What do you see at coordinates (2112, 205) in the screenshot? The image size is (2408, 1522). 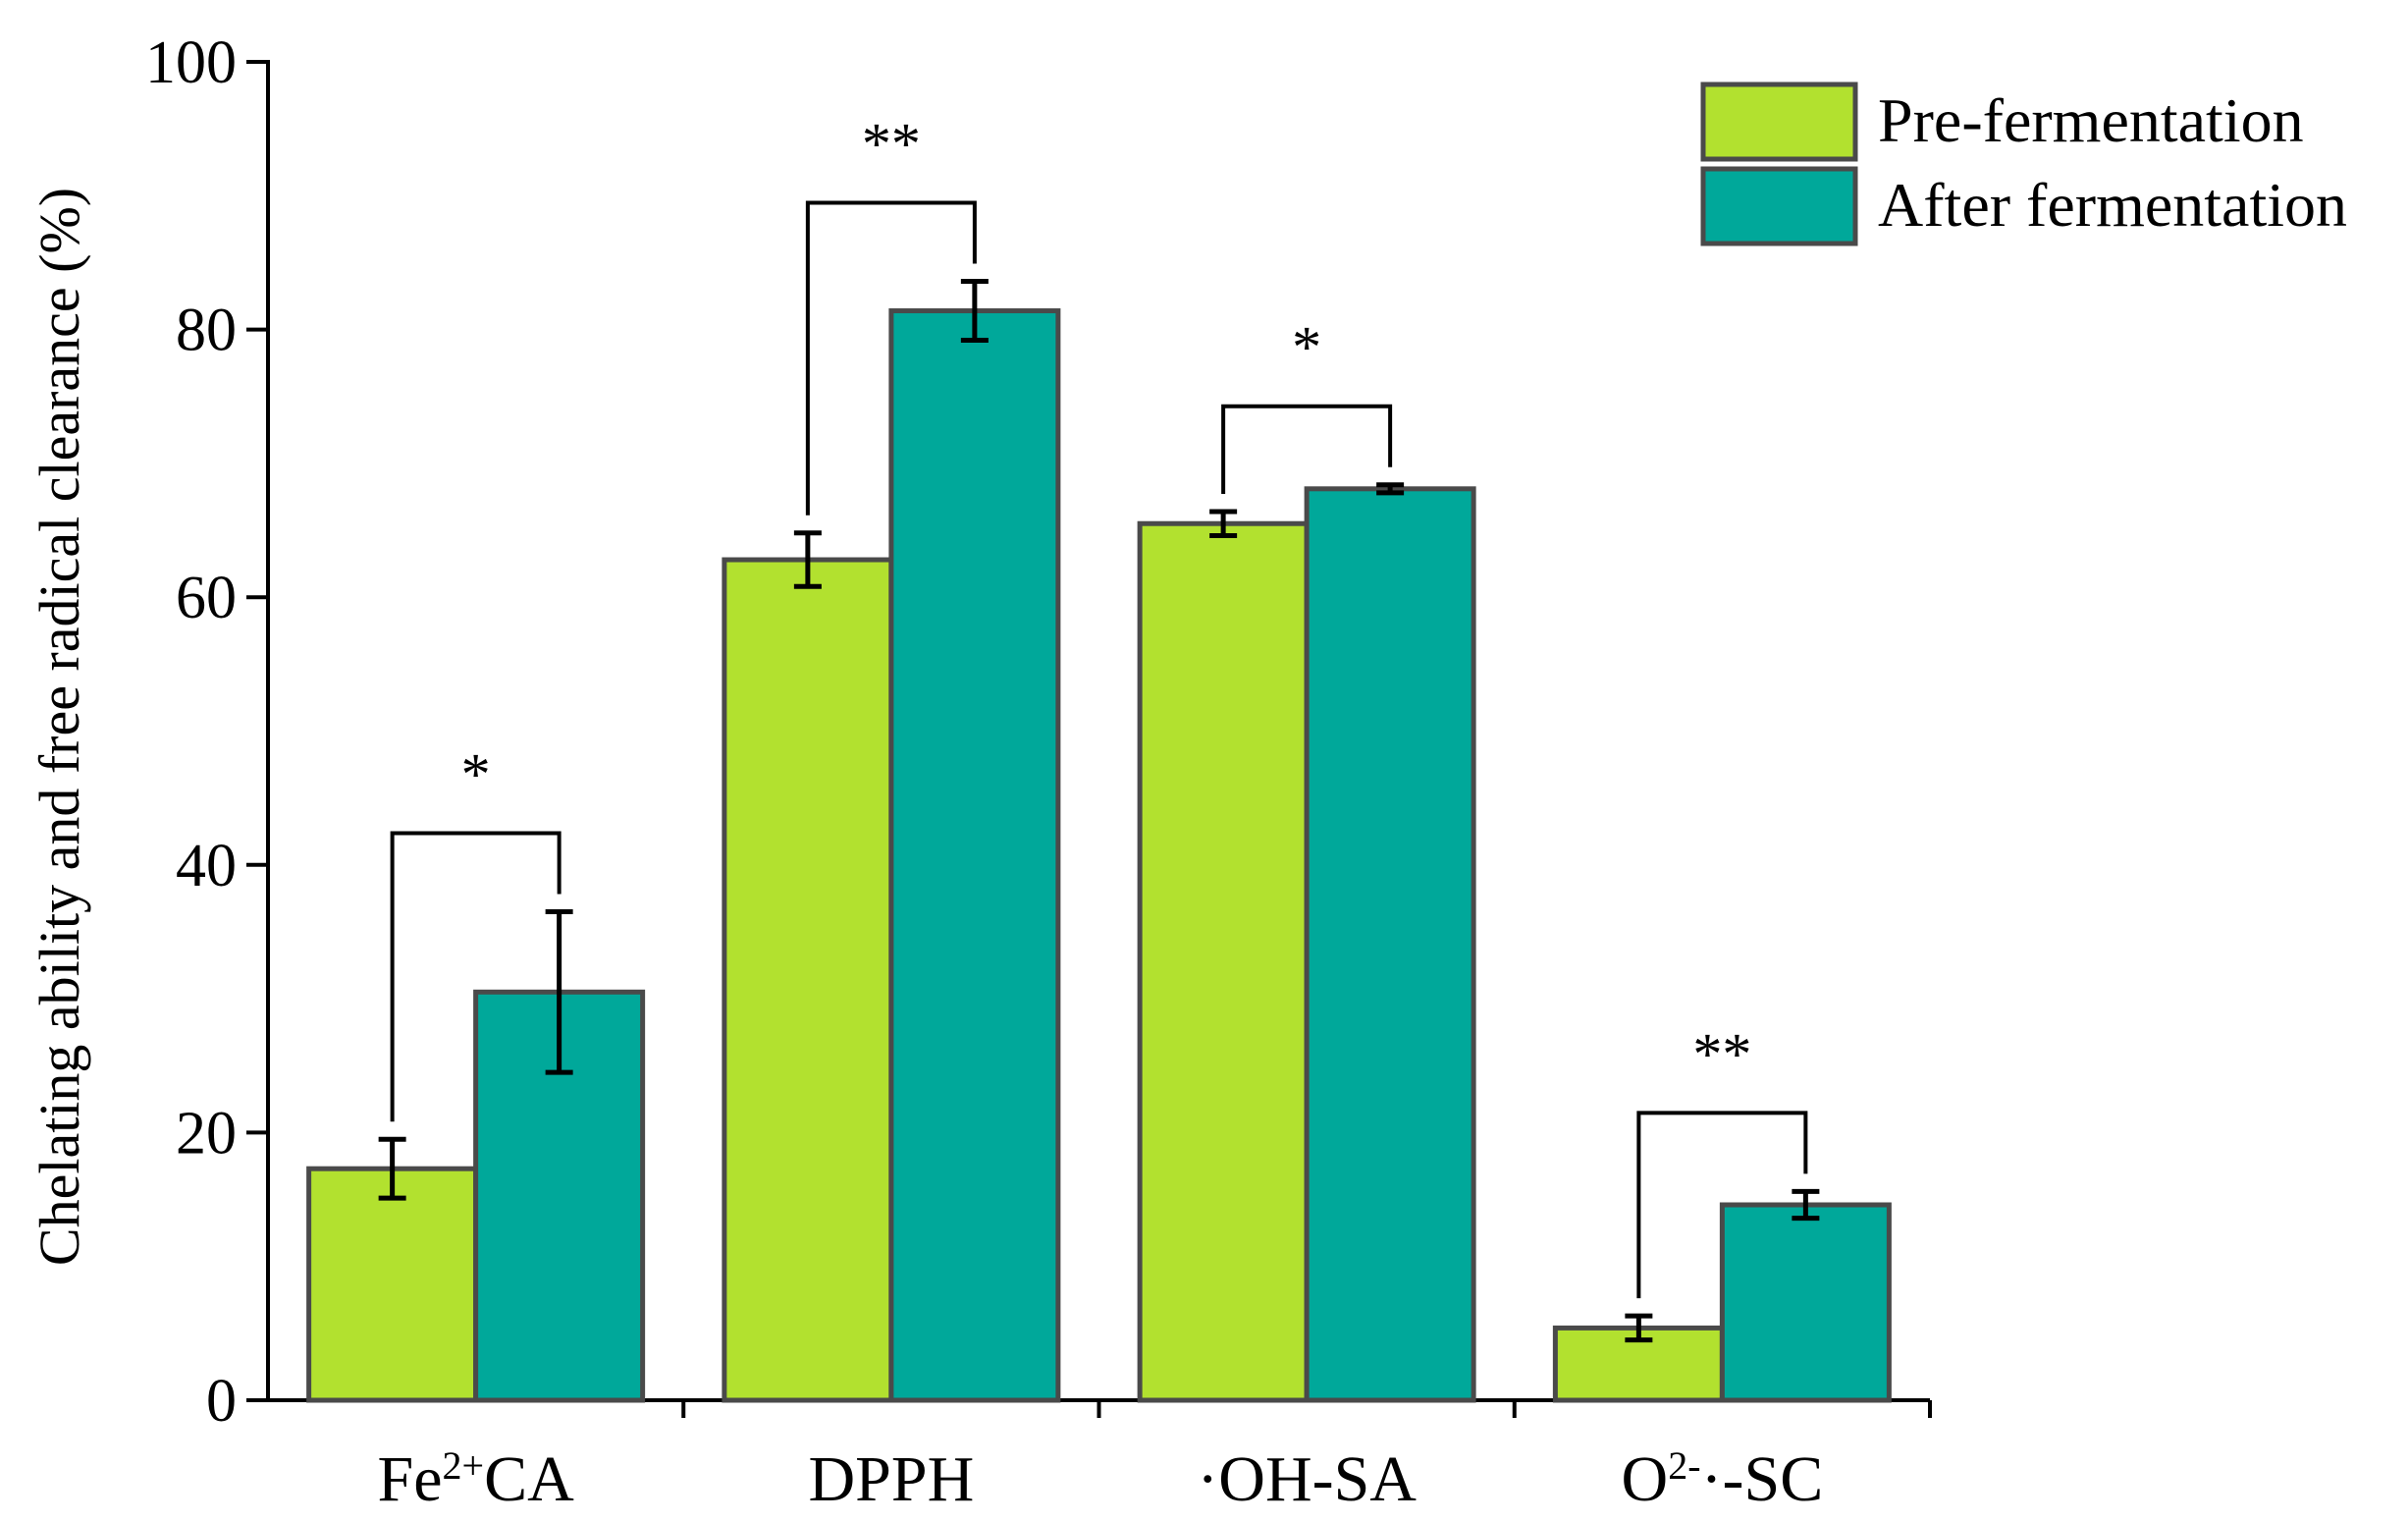 I see `legend-label: After fermentation` at bounding box center [2112, 205].